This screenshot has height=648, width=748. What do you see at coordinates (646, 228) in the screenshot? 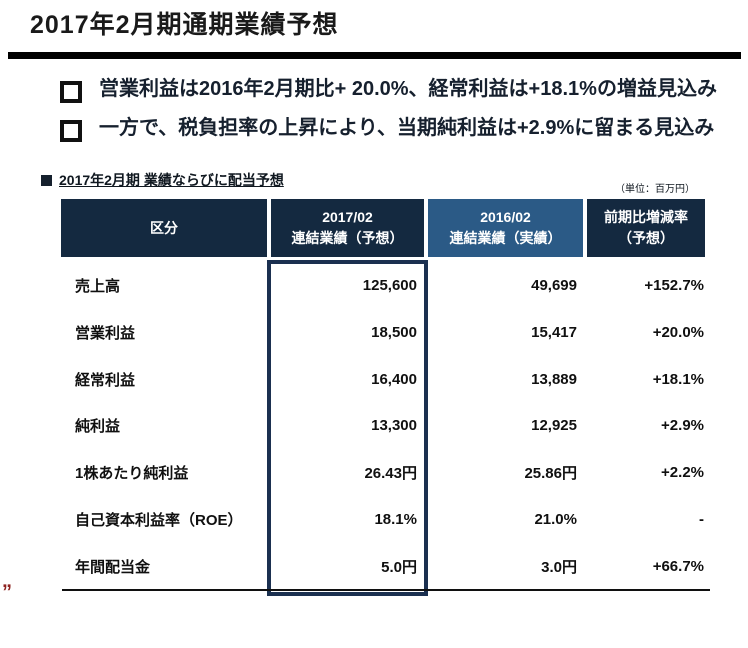
I see `column-header-yoy-change: 前期比増減率 （予想）` at bounding box center [646, 228].